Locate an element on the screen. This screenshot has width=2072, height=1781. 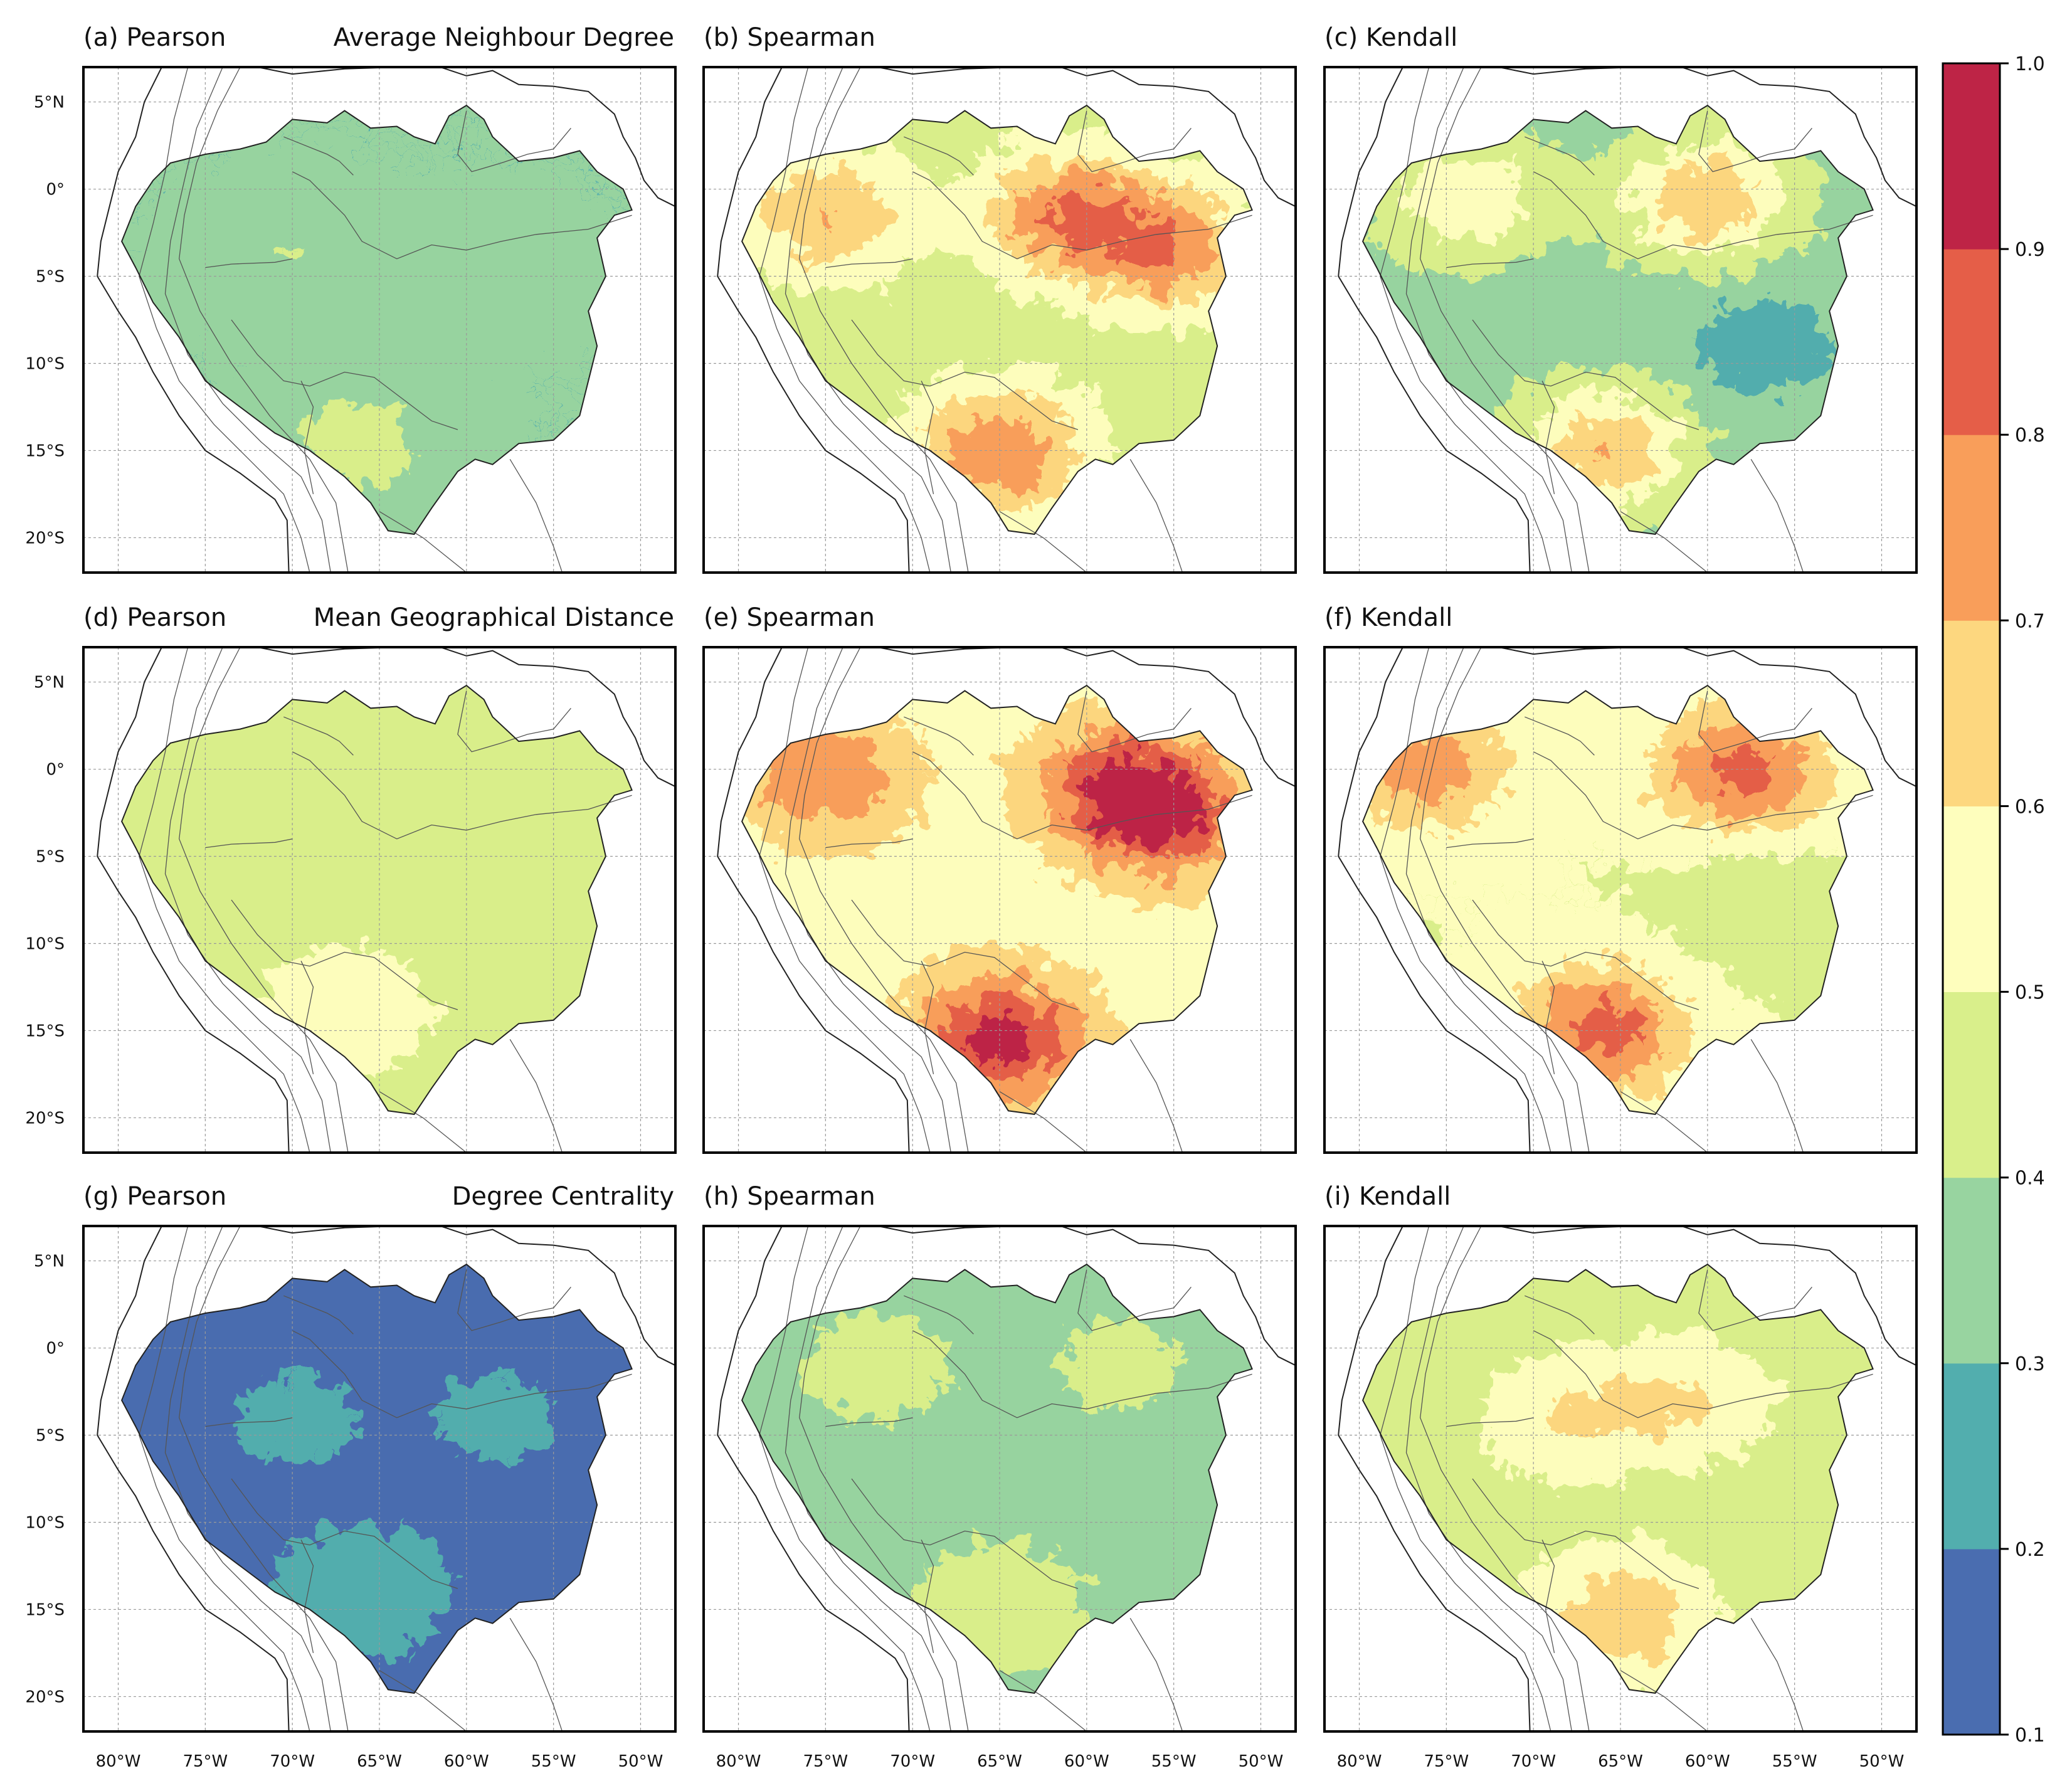
colorbar: 0.1 0.2 0.3 0.4 0.5 0.6 0.7 0.8 0.9 1.0 is located at coordinates (1993, 900).